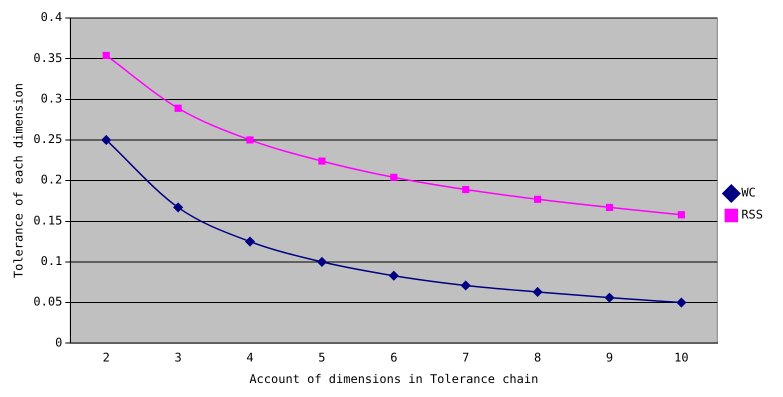 The height and width of the screenshot is (397, 783). I want to click on legend-label: WC, so click(748, 193).